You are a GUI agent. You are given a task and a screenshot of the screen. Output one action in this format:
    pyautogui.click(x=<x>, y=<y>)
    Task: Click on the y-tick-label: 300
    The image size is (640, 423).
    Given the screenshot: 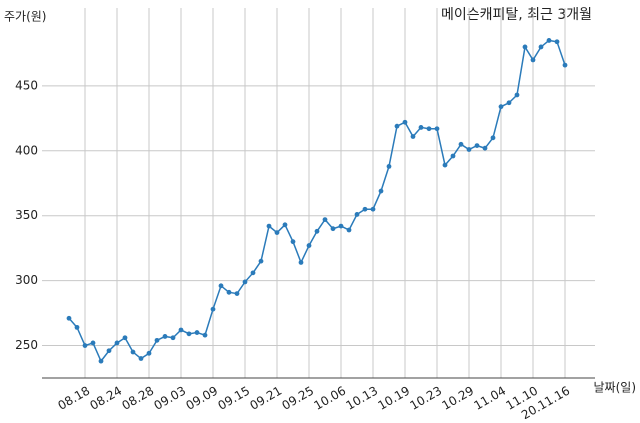 What is the action you would take?
    pyautogui.click(x=26, y=280)
    